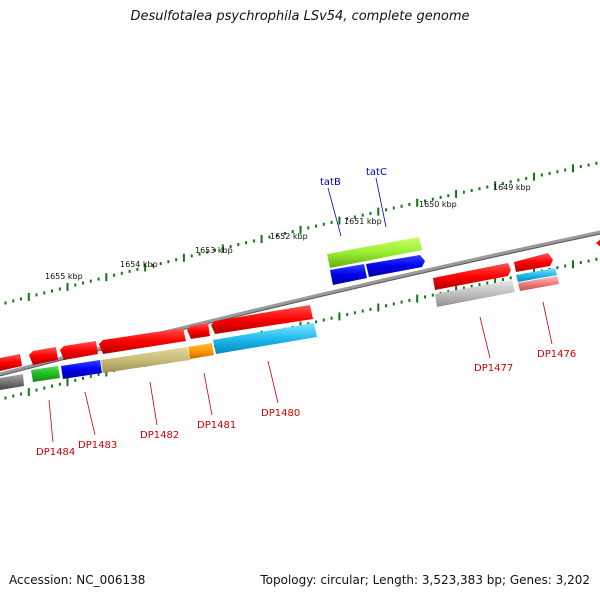  Describe the element at coordinates (374, 252) in the screenshot. I see `gene-tatB` at that location.